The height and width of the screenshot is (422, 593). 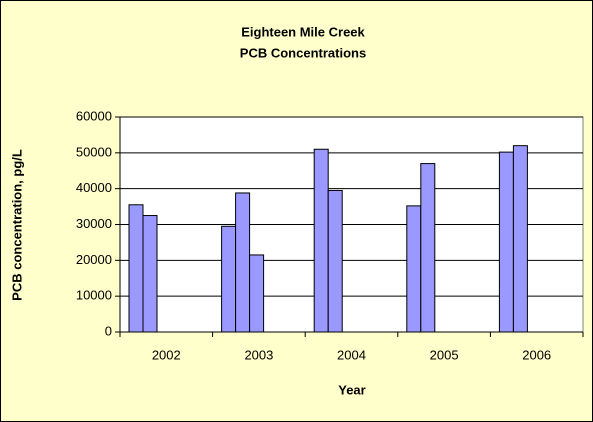 I want to click on y-axis-label: PCB concentration, pg/L, so click(x=16, y=225).